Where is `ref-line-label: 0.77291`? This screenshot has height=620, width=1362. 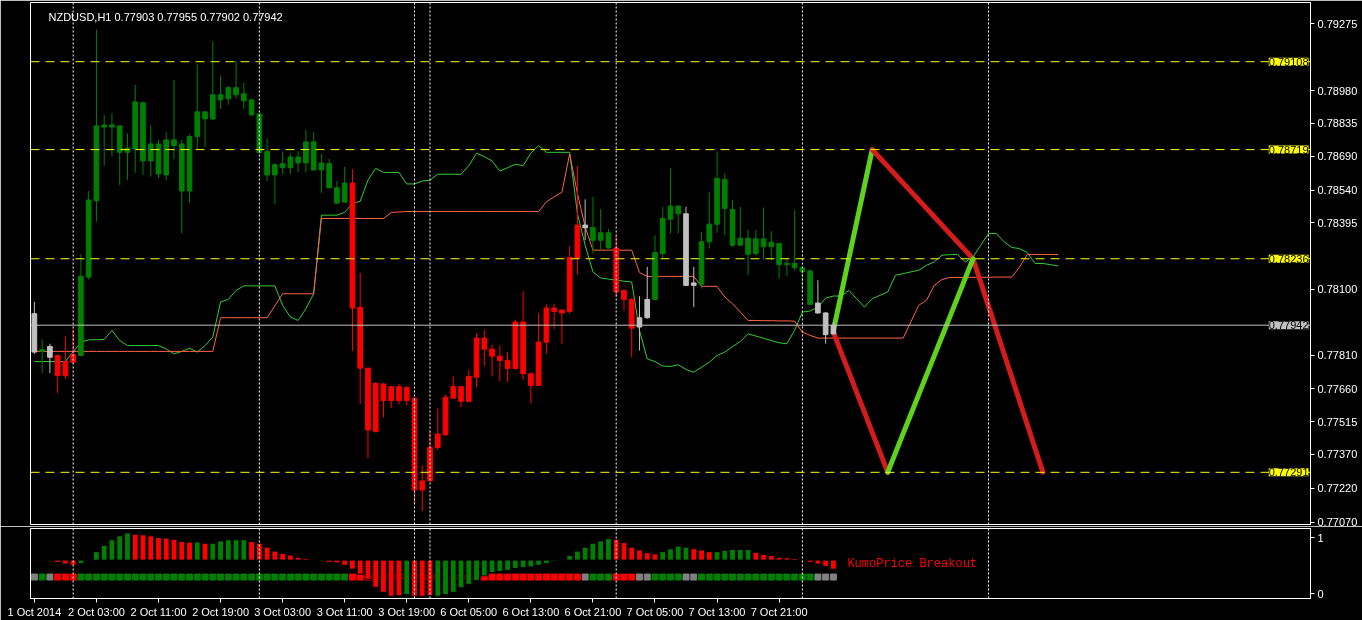 ref-line-label: 0.77291 is located at coordinates (1288, 472).